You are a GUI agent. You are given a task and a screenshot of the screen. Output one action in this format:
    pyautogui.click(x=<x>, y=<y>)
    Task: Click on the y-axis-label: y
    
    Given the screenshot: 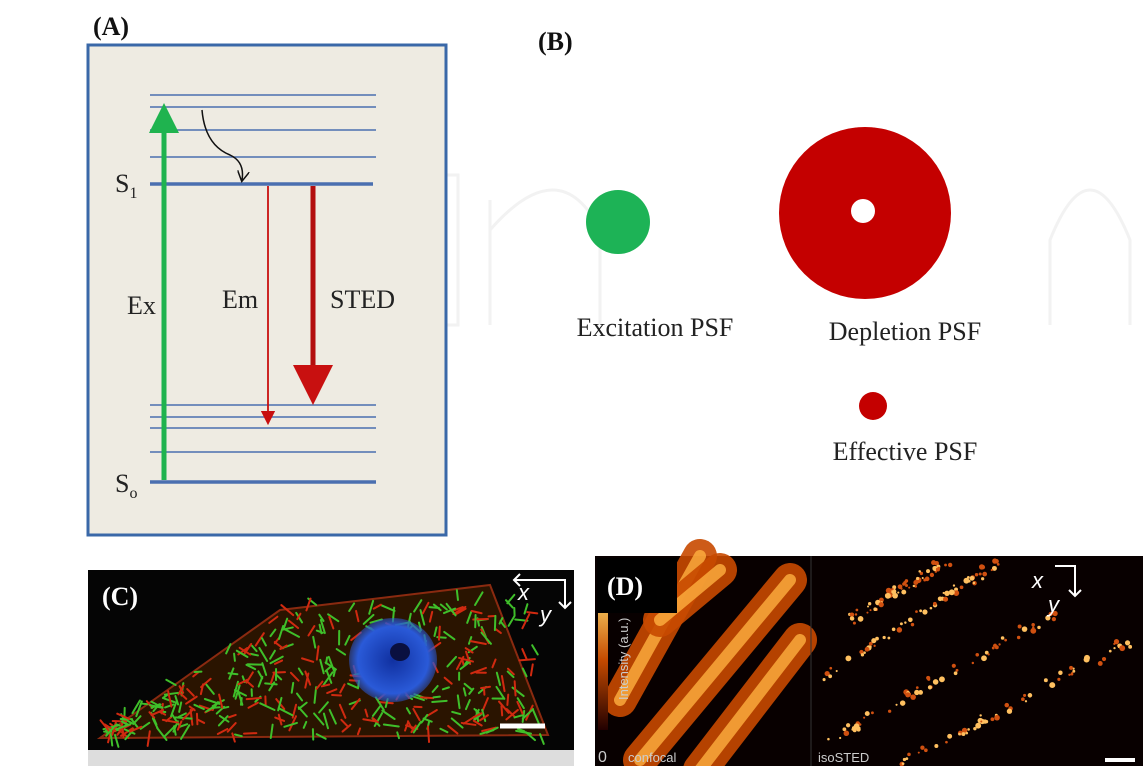 What is the action you would take?
    pyautogui.click(x=545, y=614)
    